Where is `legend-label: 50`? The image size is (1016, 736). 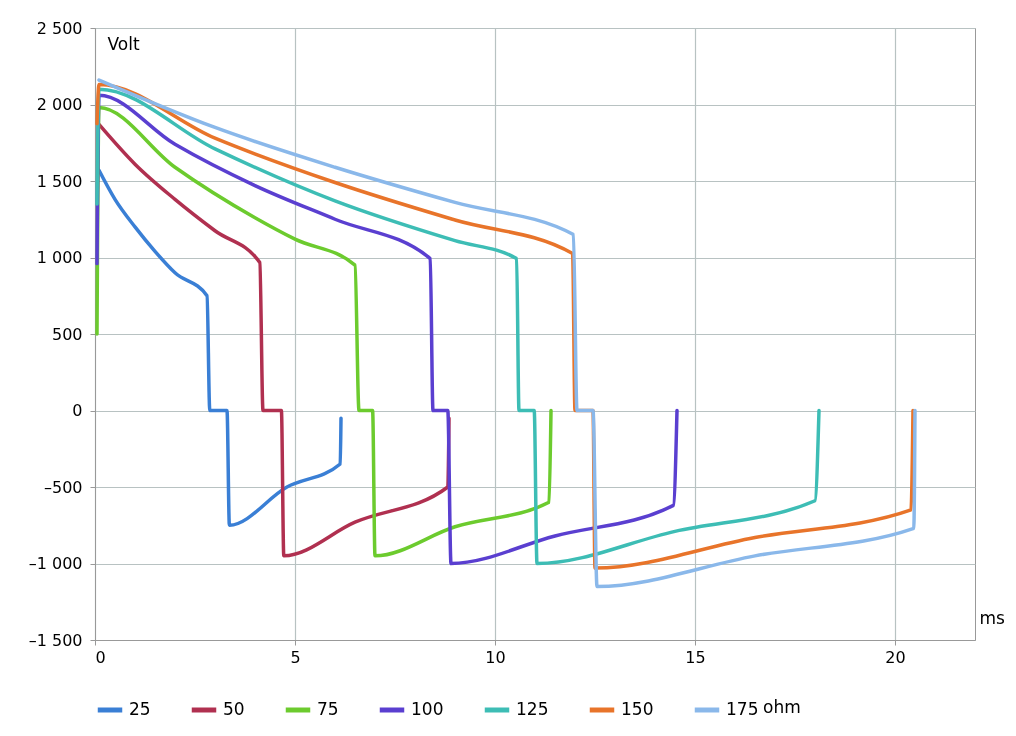
legend-label: 50 is located at coordinates (234, 709).